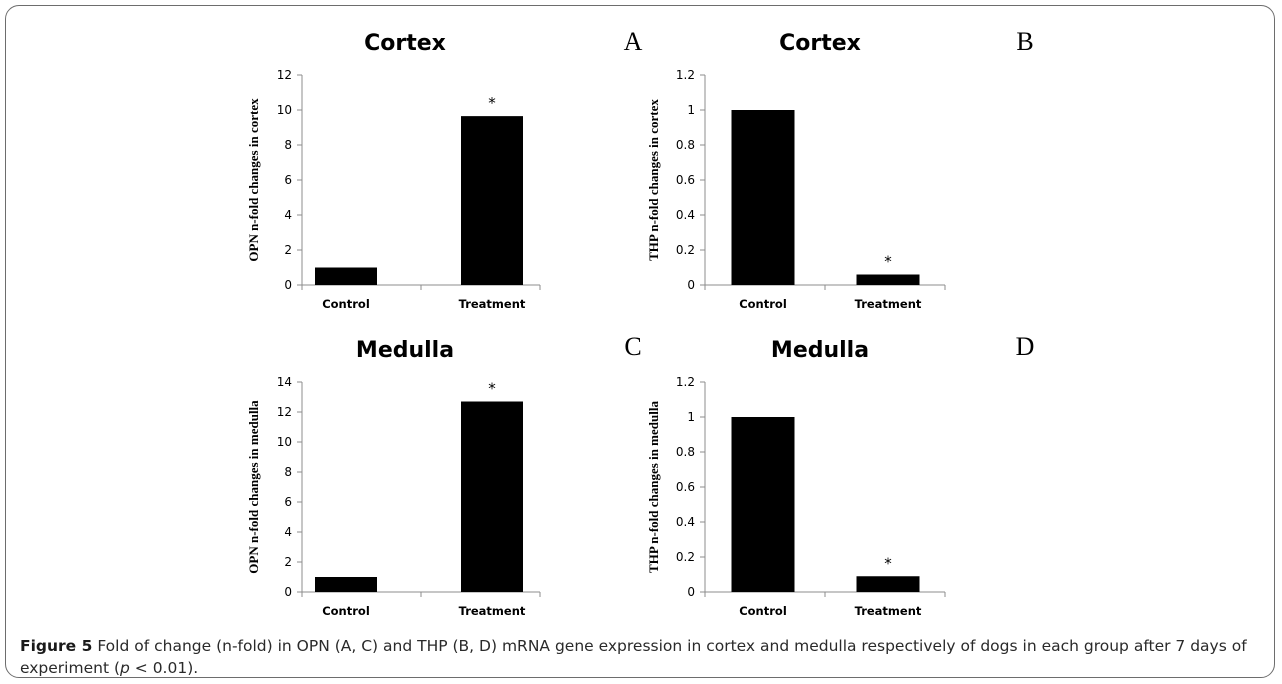  I want to click on bar-c-treatment, so click(492, 496).